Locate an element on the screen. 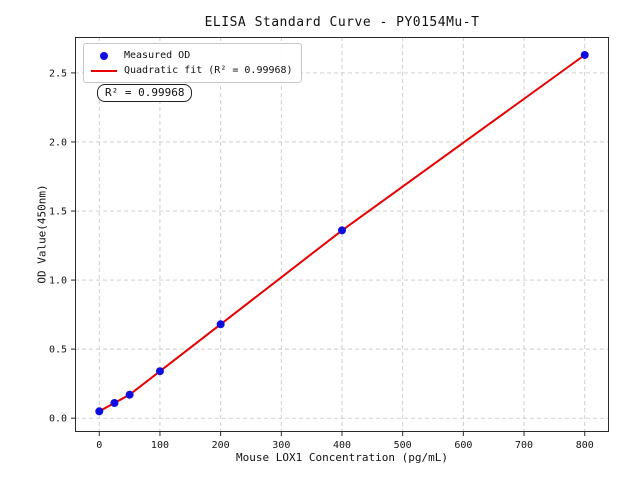 Image resolution: width=640 pixels, height=480 pixels. chart-title: ELISA Standard Curve - PY0154Mu-T is located at coordinates (342, 22).